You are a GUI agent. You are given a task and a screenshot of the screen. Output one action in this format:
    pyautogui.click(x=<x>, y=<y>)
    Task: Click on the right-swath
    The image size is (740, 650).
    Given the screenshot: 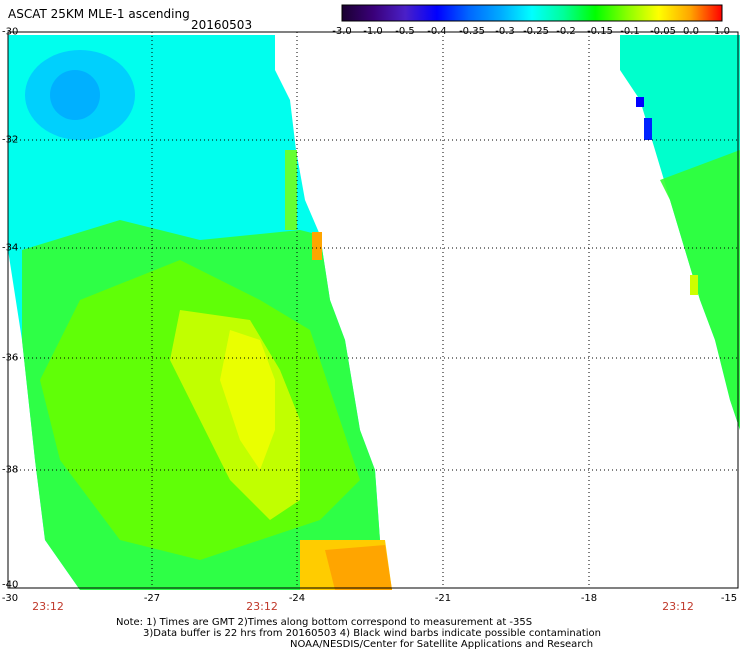 What is the action you would take?
    pyautogui.click(x=680, y=232)
    